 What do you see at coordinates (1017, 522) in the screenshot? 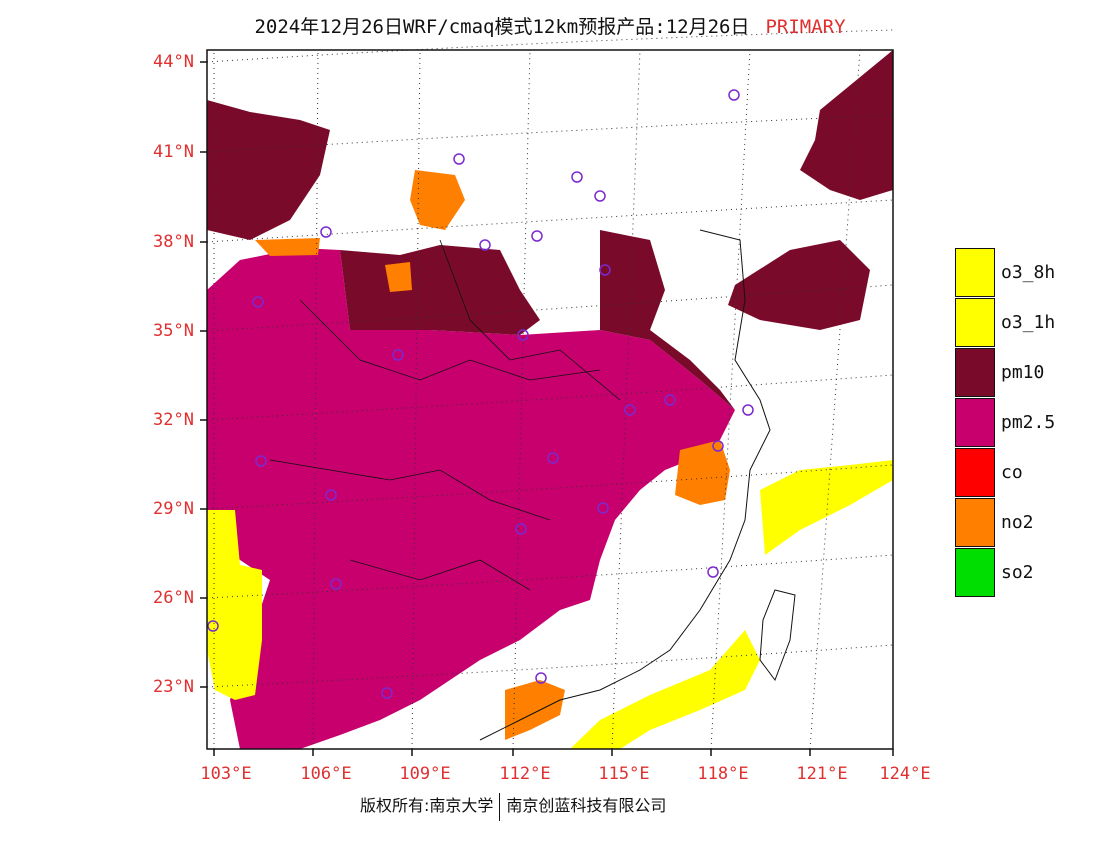
I see `legend-label: no2` at bounding box center [1017, 522].